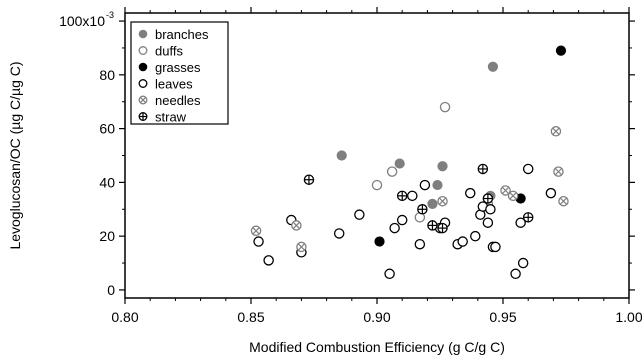  I want to click on legend-label-leaves: leaves, so click(174, 84).